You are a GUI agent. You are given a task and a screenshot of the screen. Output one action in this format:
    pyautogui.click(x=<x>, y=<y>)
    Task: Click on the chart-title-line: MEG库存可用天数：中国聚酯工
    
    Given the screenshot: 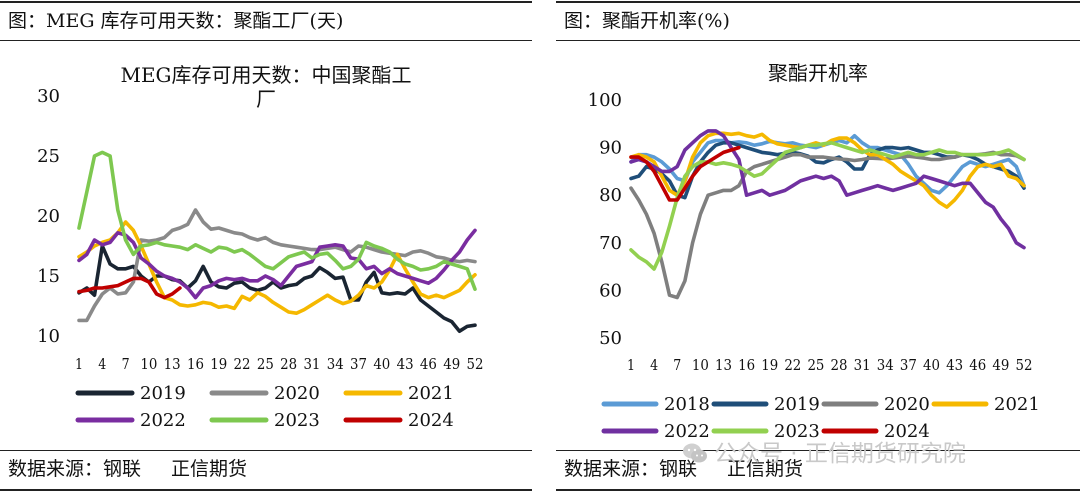 What is the action you would take?
    pyautogui.click(x=265, y=75)
    